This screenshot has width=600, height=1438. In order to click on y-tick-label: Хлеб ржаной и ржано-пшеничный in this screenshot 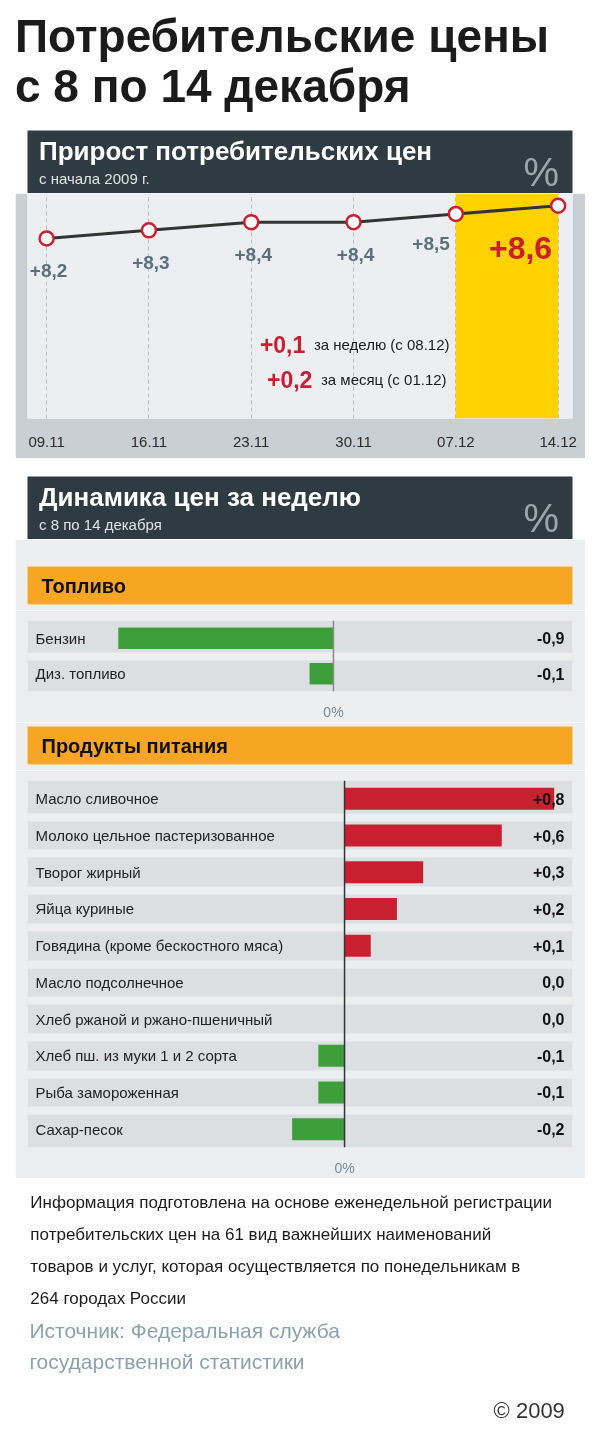, I will do `click(154, 1019)`.